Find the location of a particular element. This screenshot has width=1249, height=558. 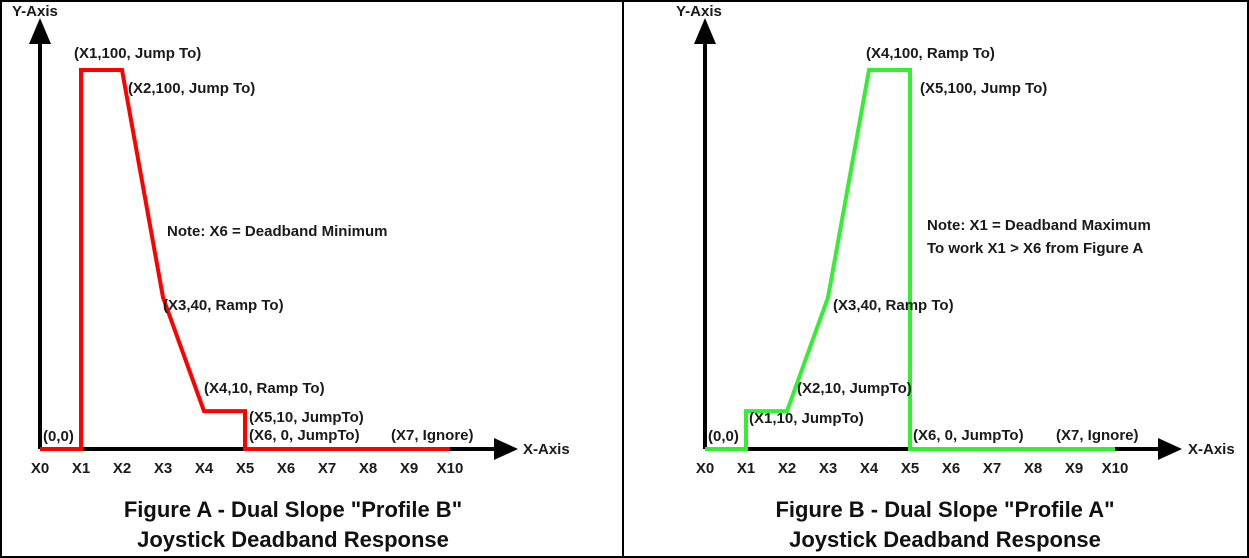

figure-b-note-line2: To work X1 > X6 from Figure A is located at coordinates (1035, 248).